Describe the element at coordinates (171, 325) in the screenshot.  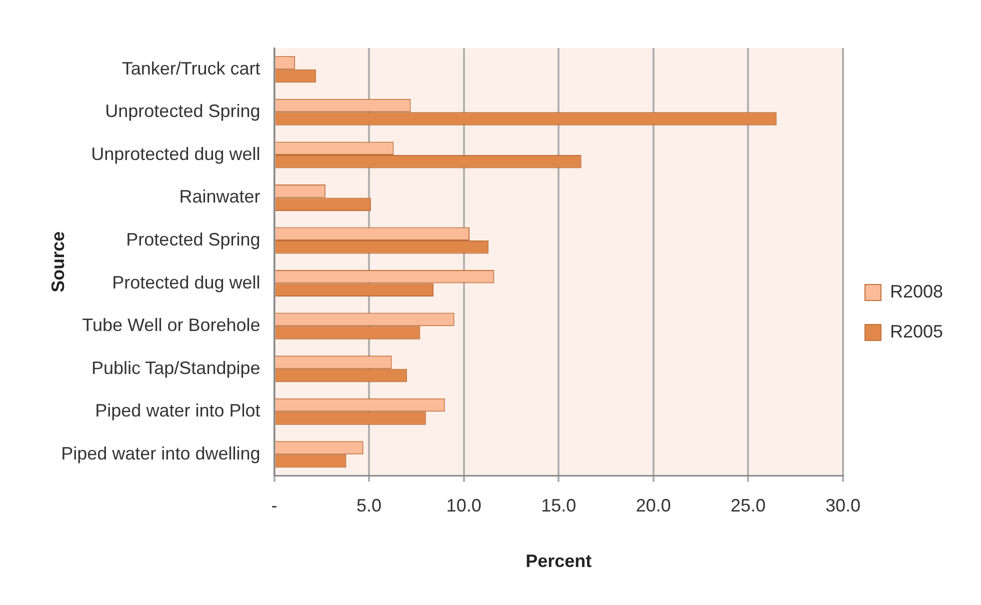
I see `y-tick-label: Tube Well or Borehole` at that location.